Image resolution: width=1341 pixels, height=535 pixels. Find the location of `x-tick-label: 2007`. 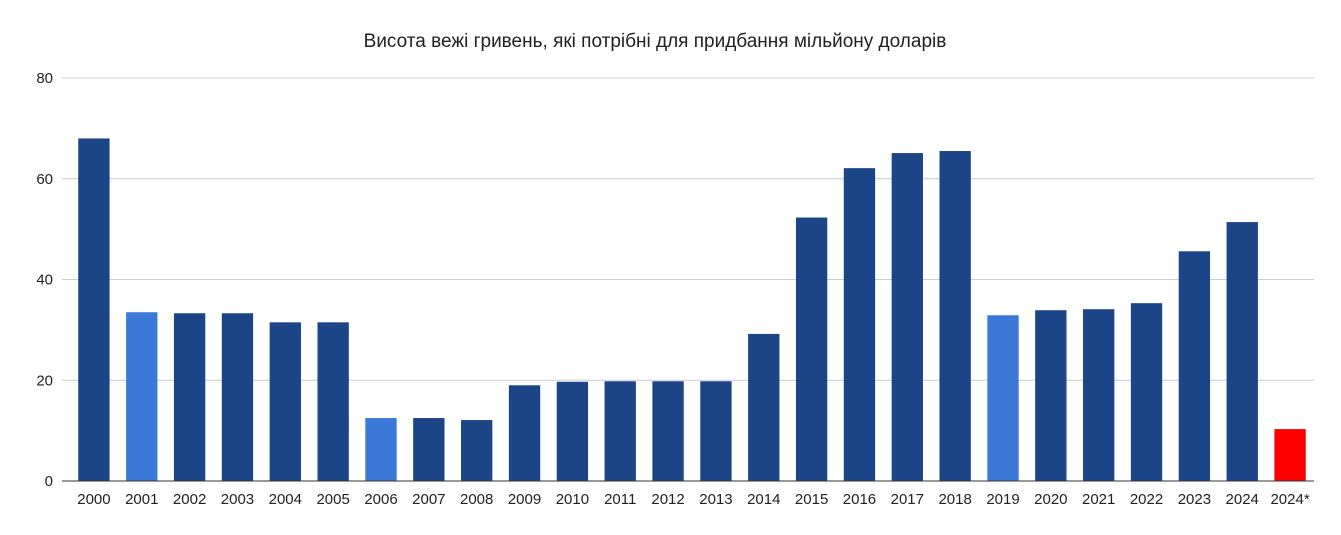

x-tick-label: 2007 is located at coordinates (428, 499).